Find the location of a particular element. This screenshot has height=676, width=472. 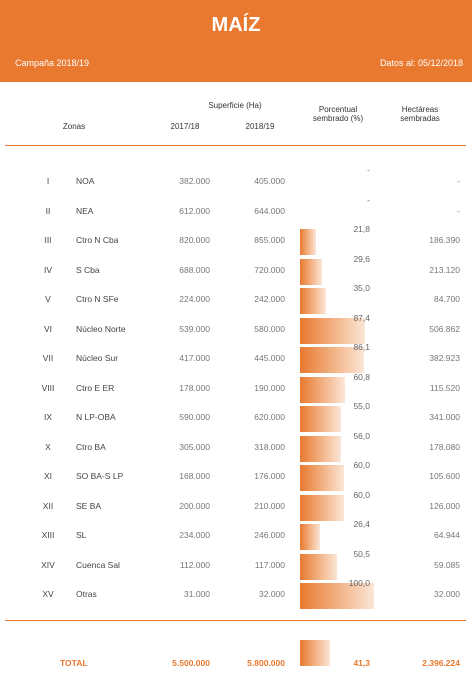

pct-sown: 29,6 is located at coordinates (361, 258).